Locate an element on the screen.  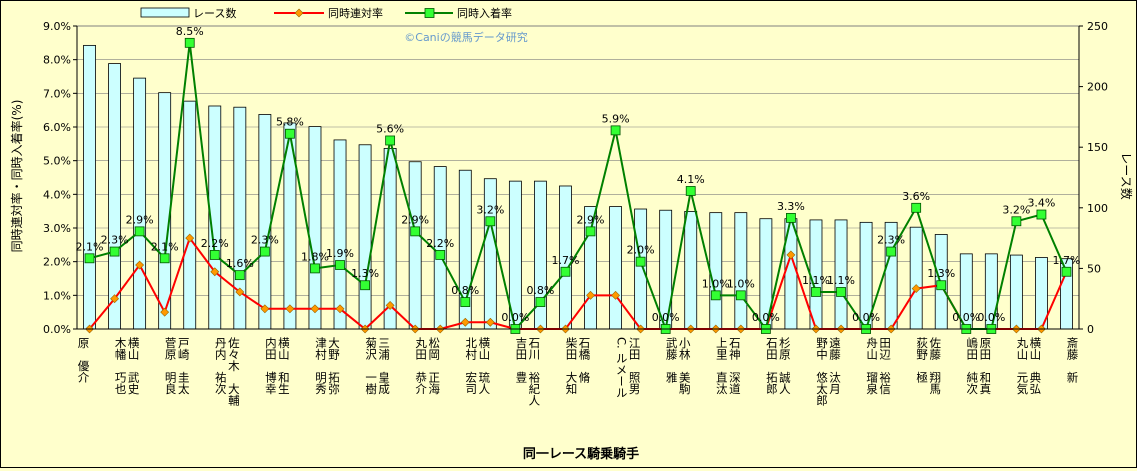
y-left-tick-label: 8.0% is located at coordinates (57, 60).